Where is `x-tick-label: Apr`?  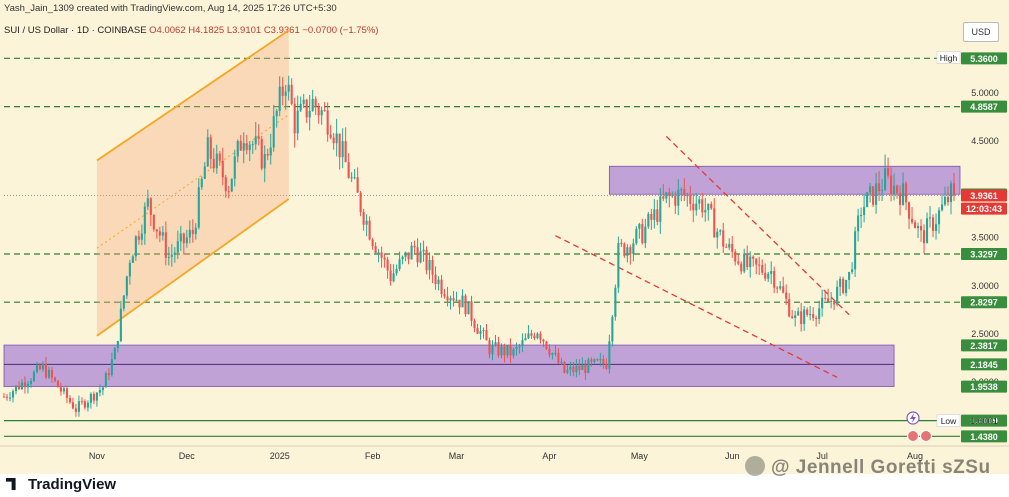
x-tick-label: Apr is located at coordinates (549, 456).